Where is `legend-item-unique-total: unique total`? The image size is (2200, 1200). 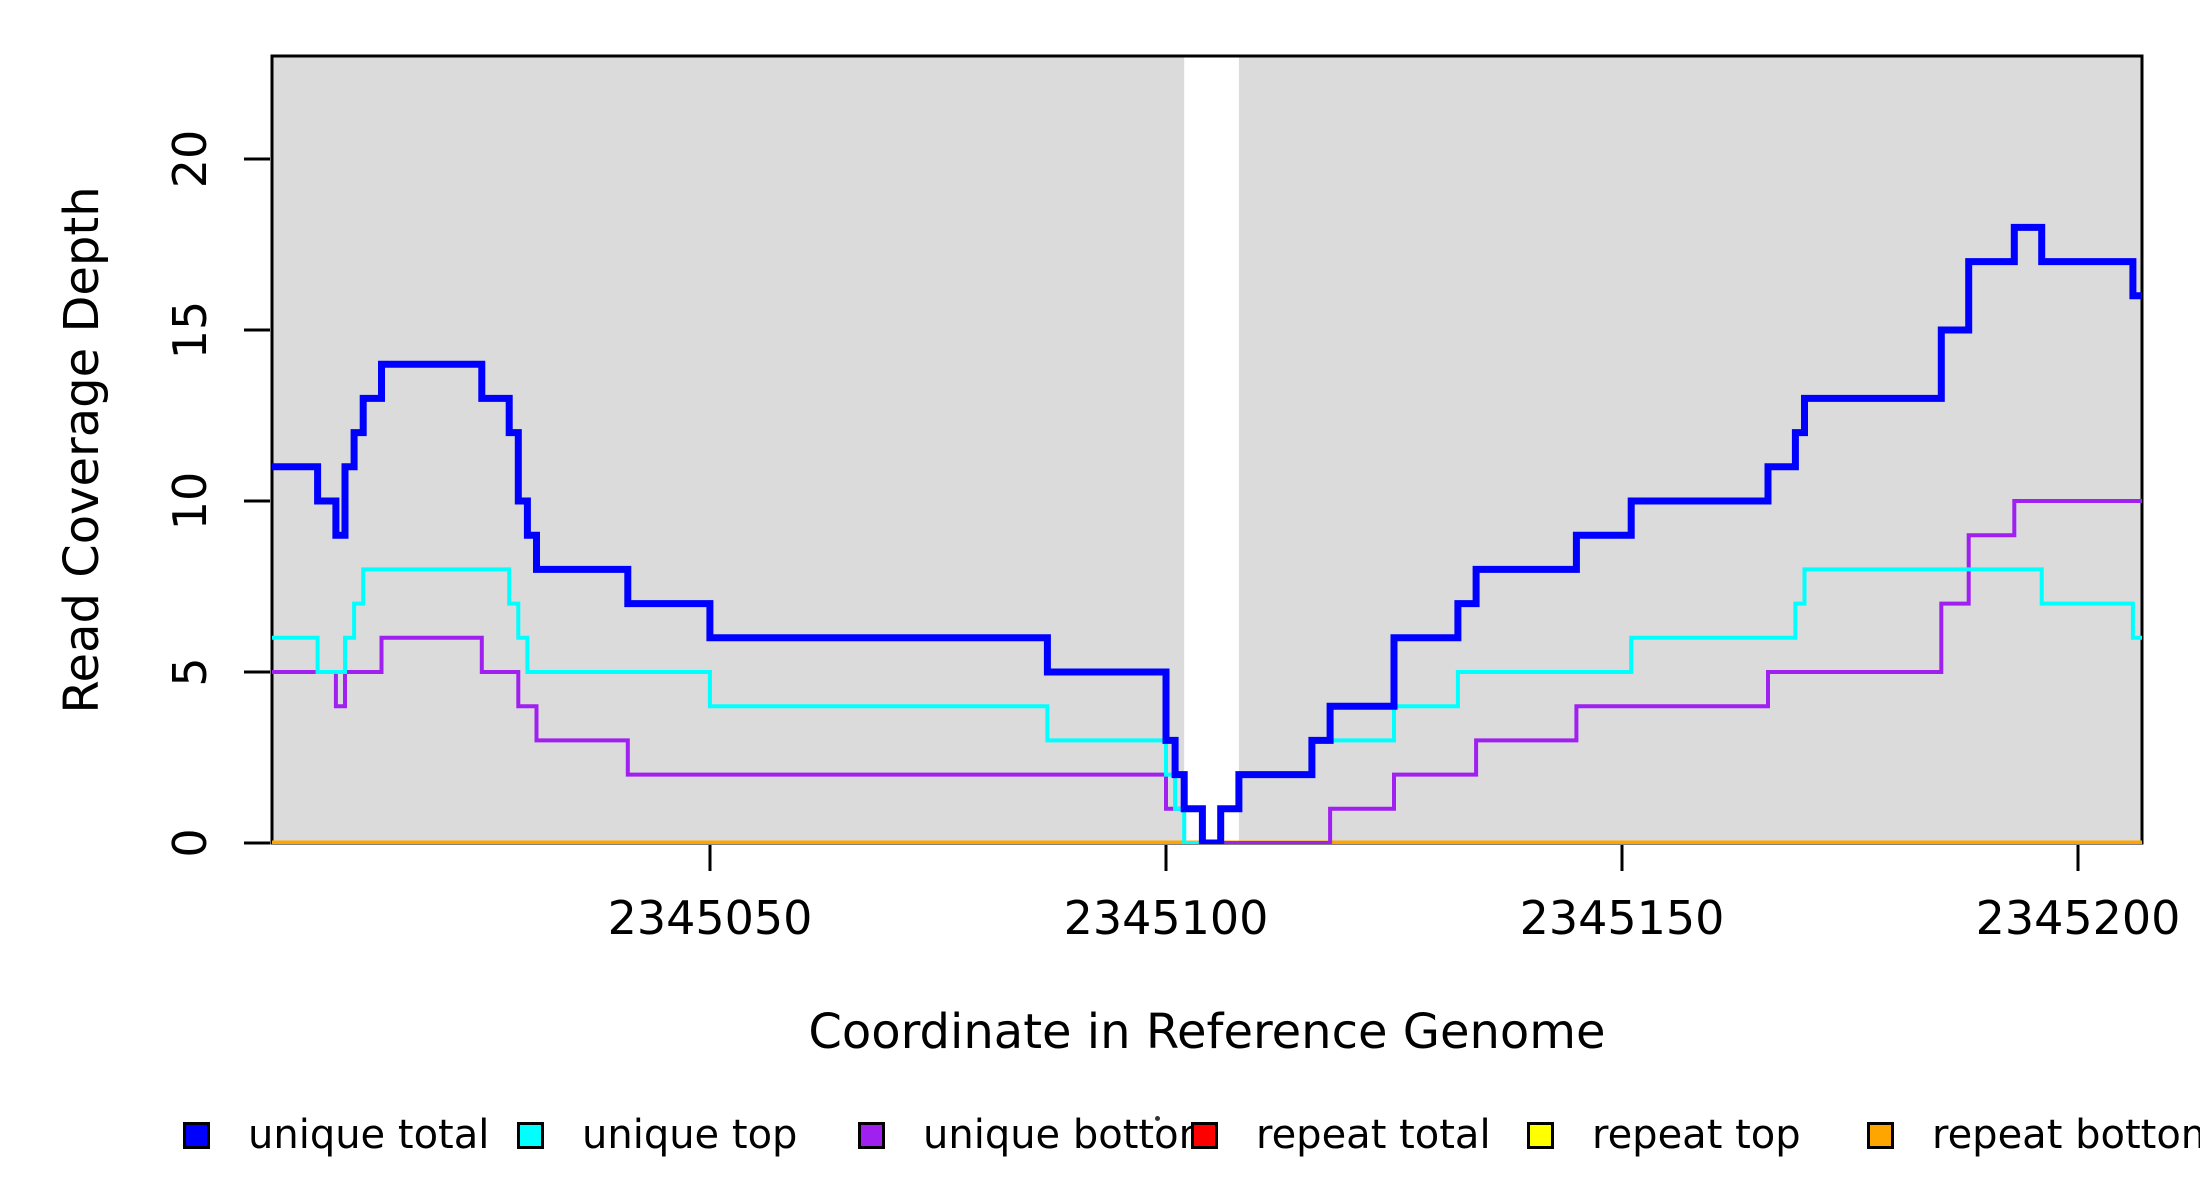 legend-item-unique-total: unique total is located at coordinates (336, 1135).